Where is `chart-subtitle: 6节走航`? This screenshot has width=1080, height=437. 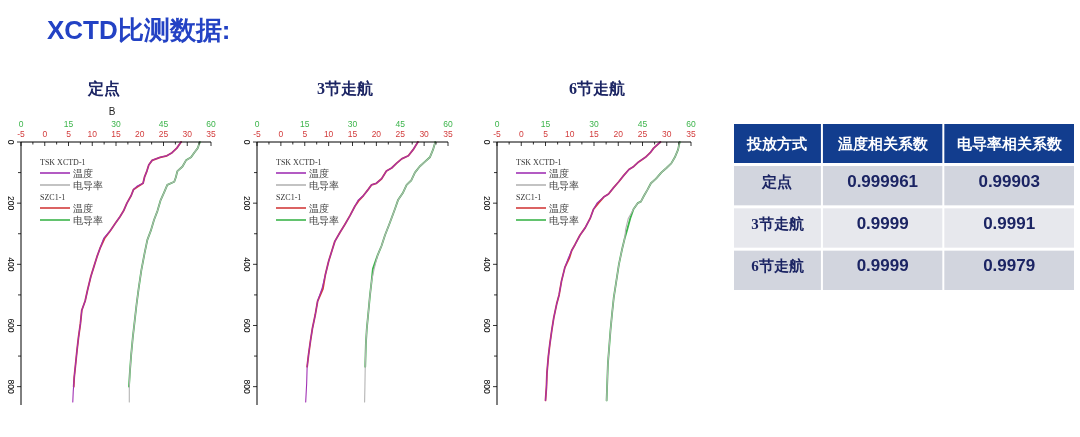
chart-subtitle: 6节走航 is located at coordinates (597, 88).